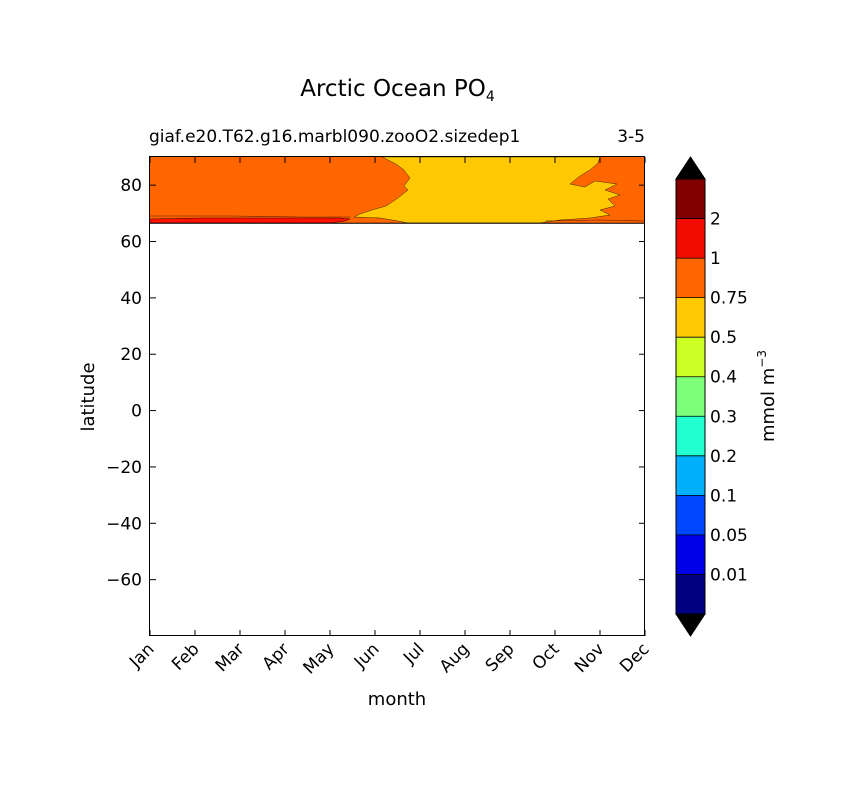  What do you see at coordinates (397, 90) in the screenshot?
I see `chart-title: Arctic Ocean PO4` at bounding box center [397, 90].